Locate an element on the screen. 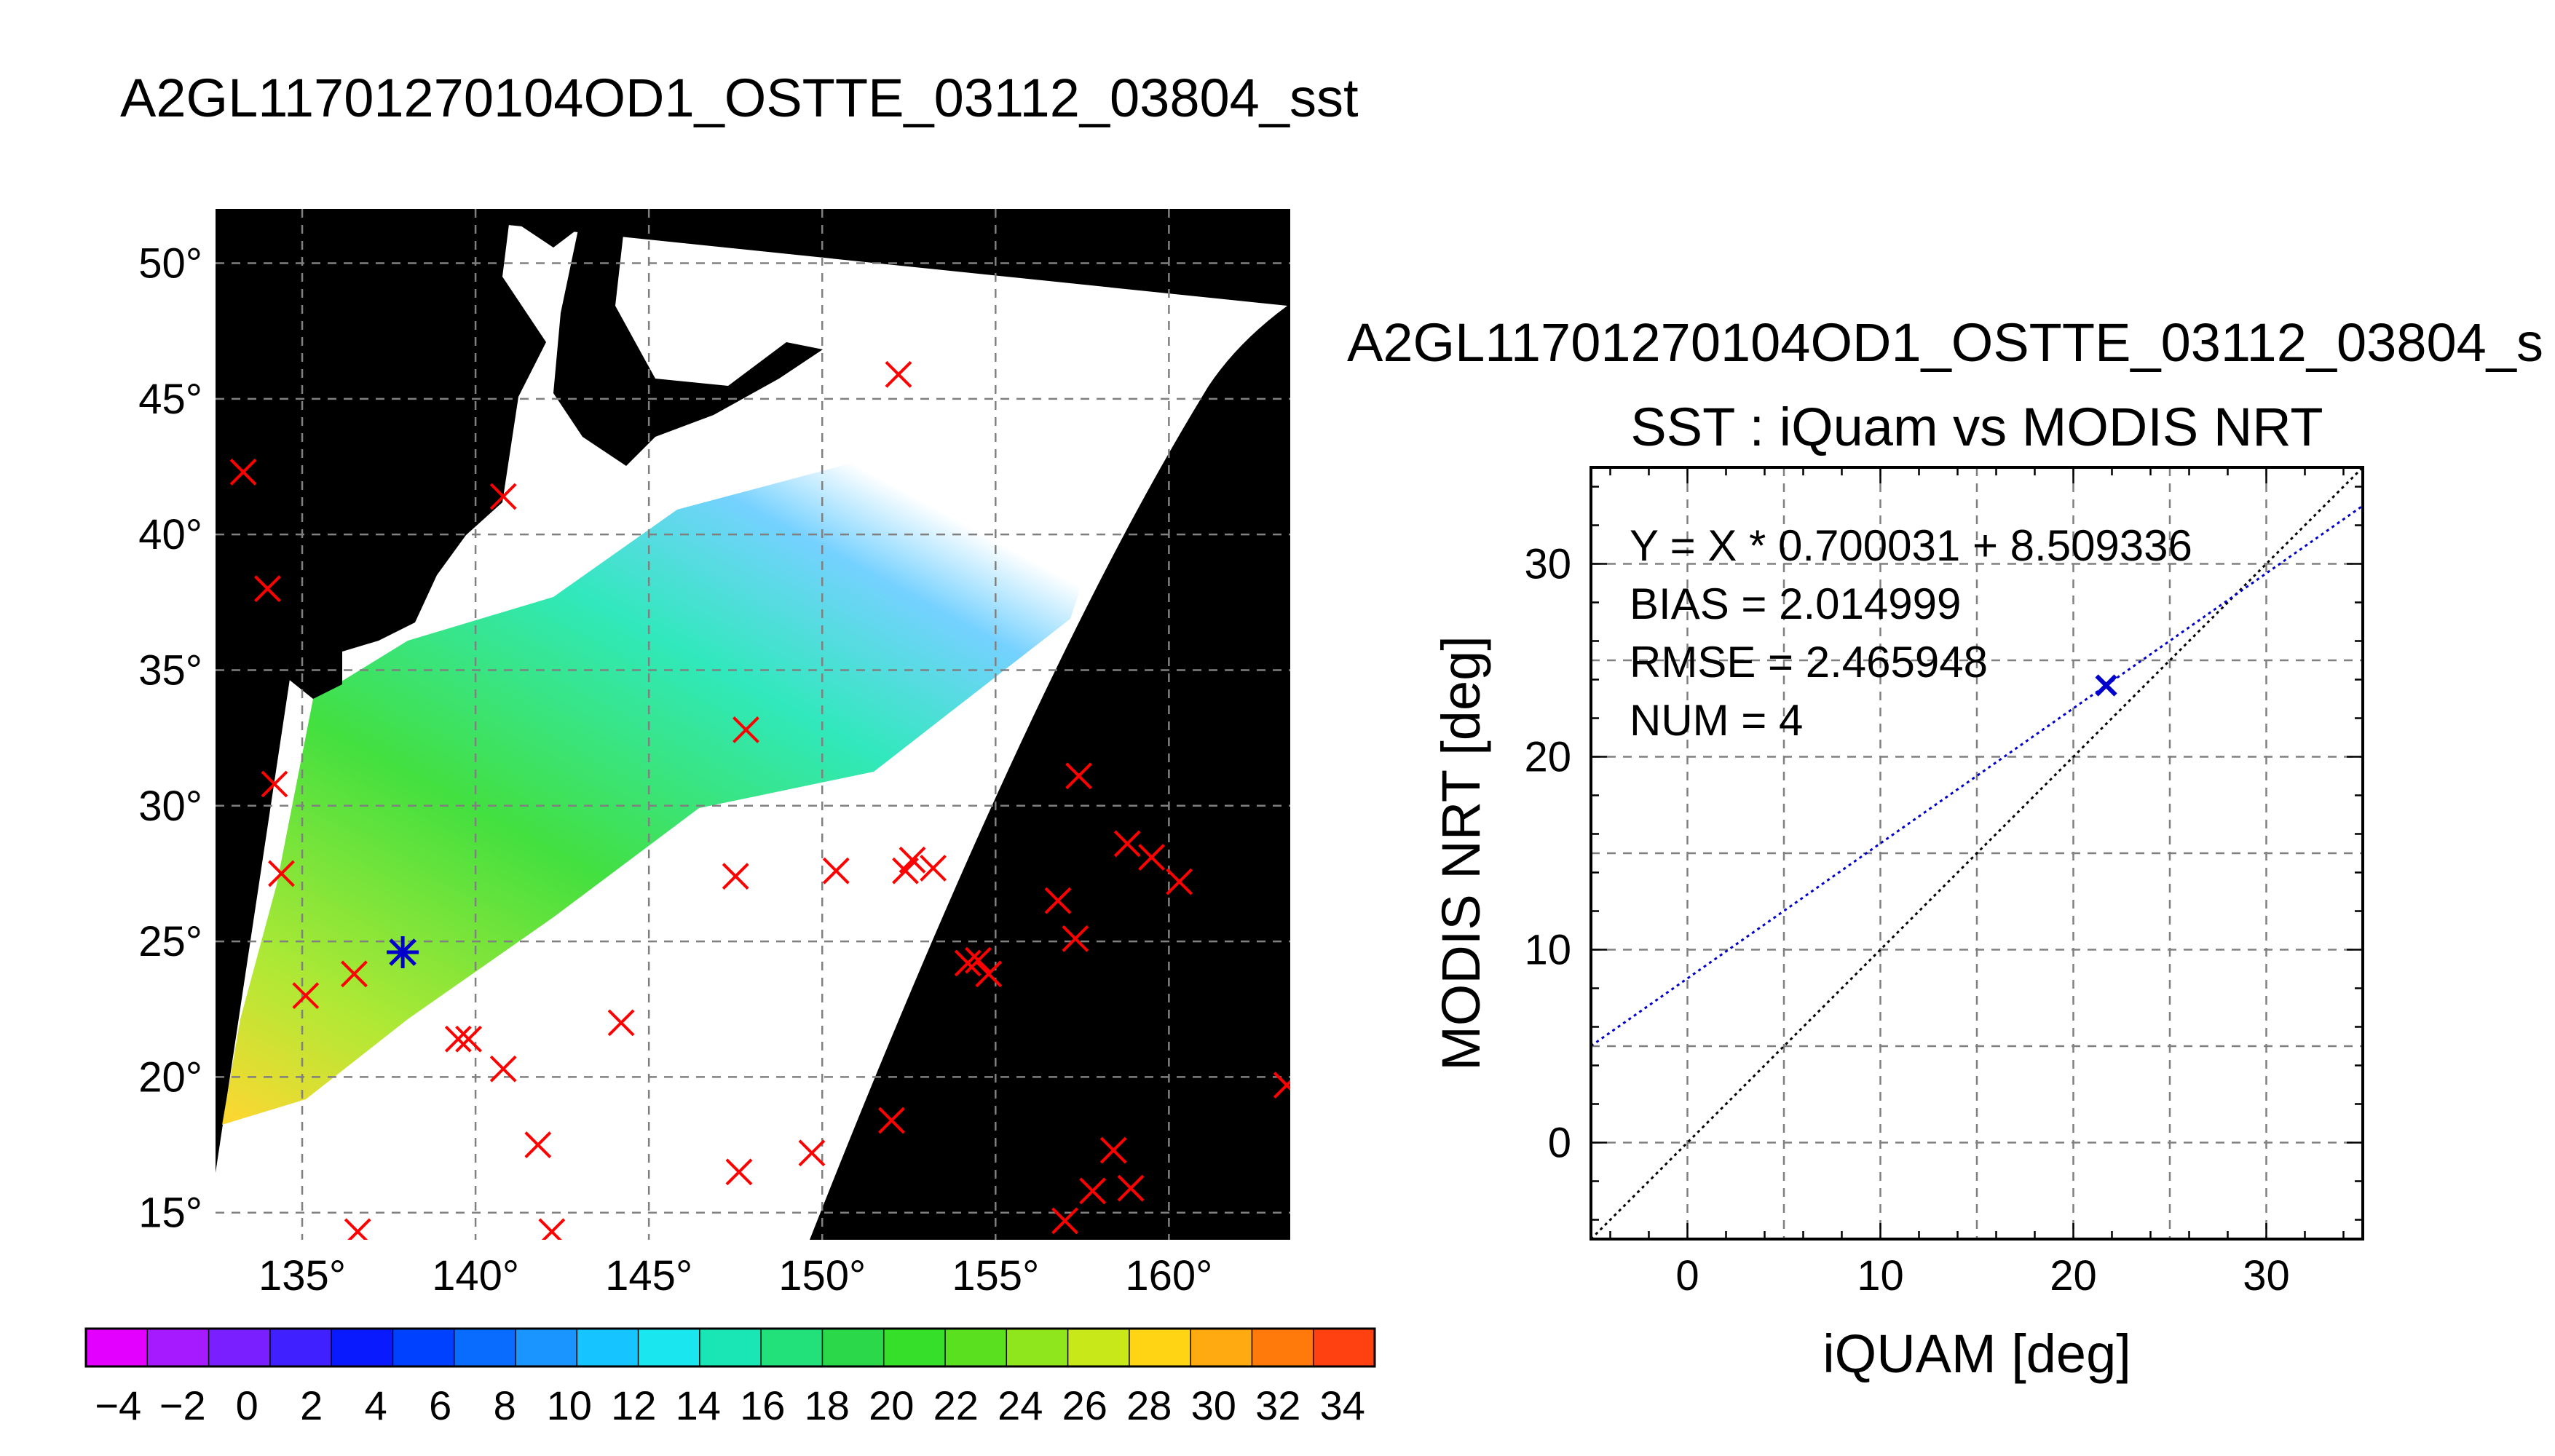 The width and height of the screenshot is (2555, 1456). buoy-marker-32-stroke-b is located at coordinates (1093, 1191).